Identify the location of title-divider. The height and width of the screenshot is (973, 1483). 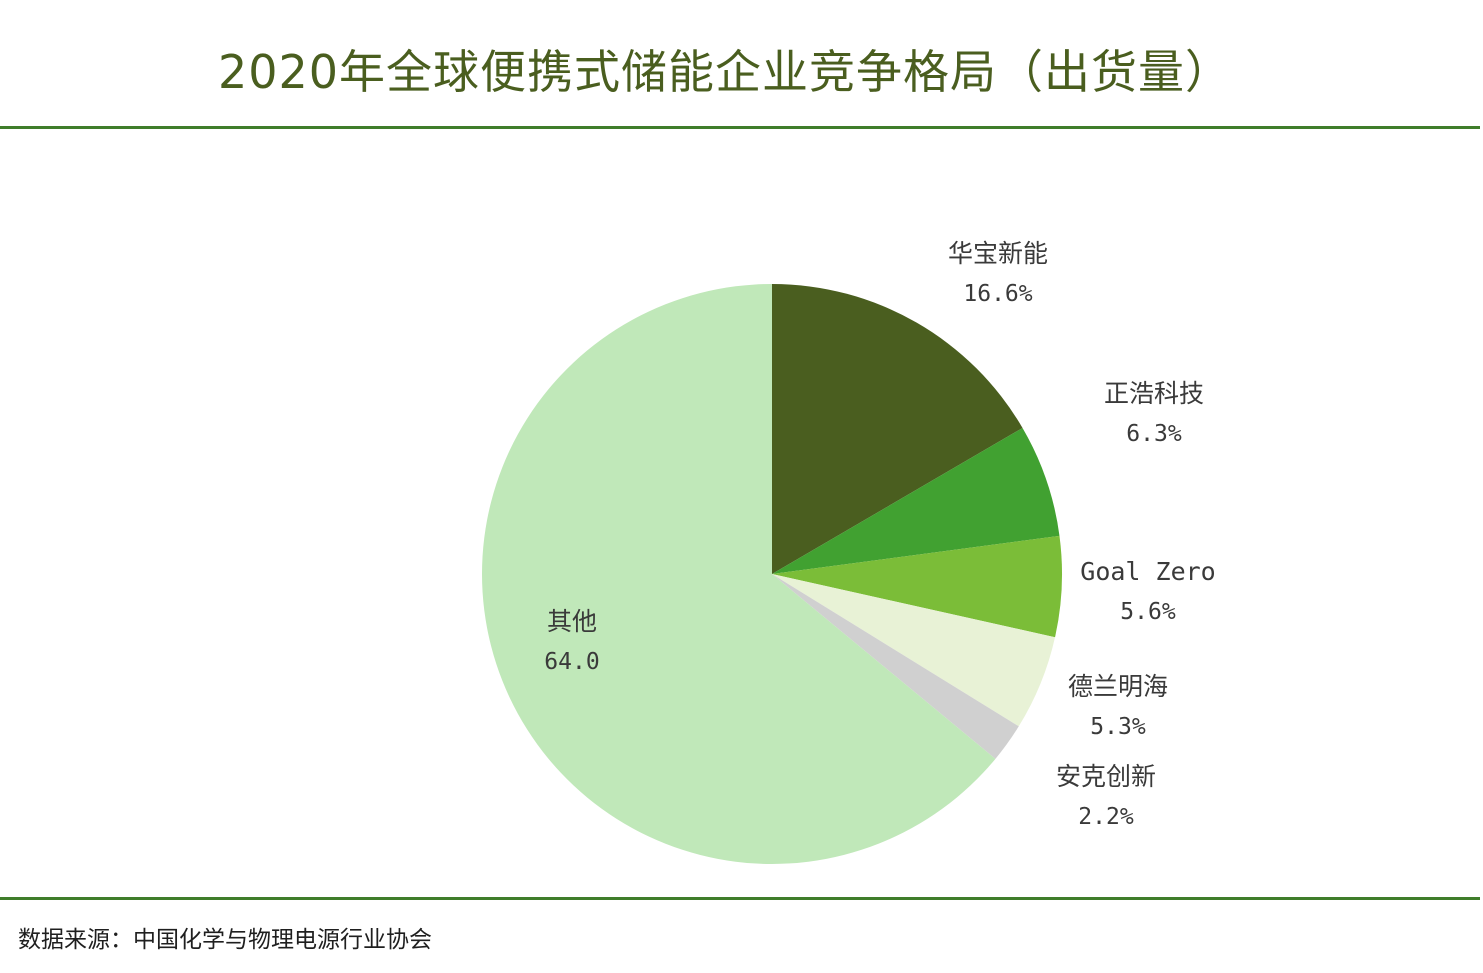
(740, 127).